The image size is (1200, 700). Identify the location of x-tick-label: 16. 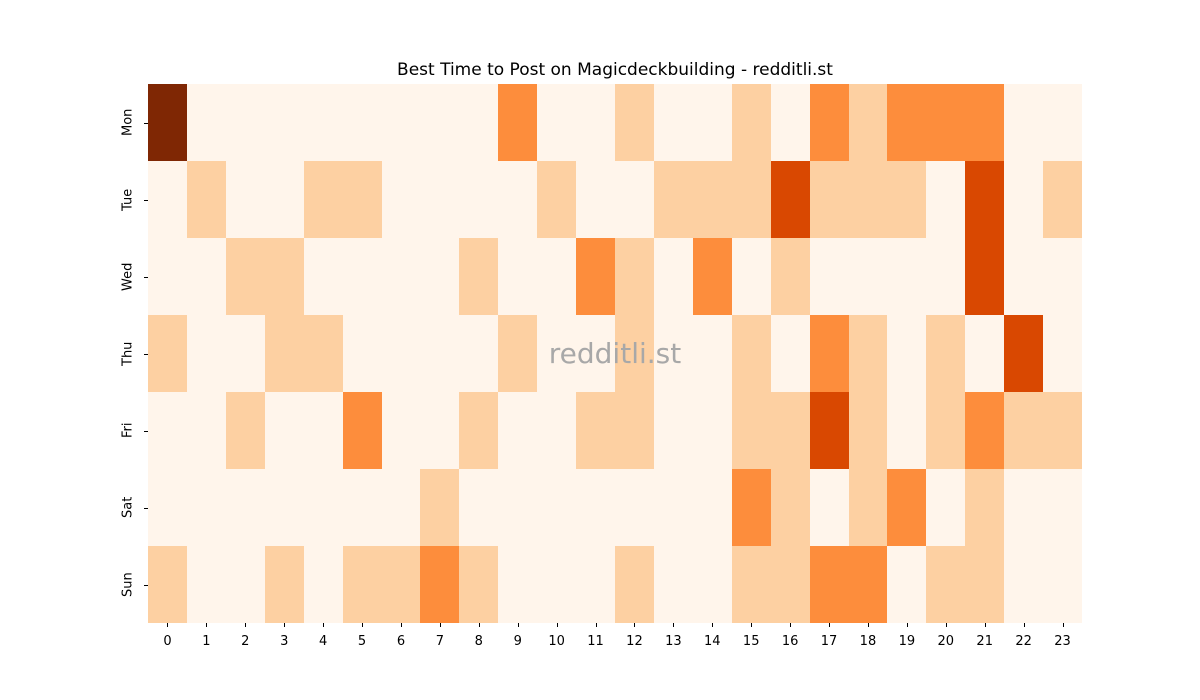
(790, 641).